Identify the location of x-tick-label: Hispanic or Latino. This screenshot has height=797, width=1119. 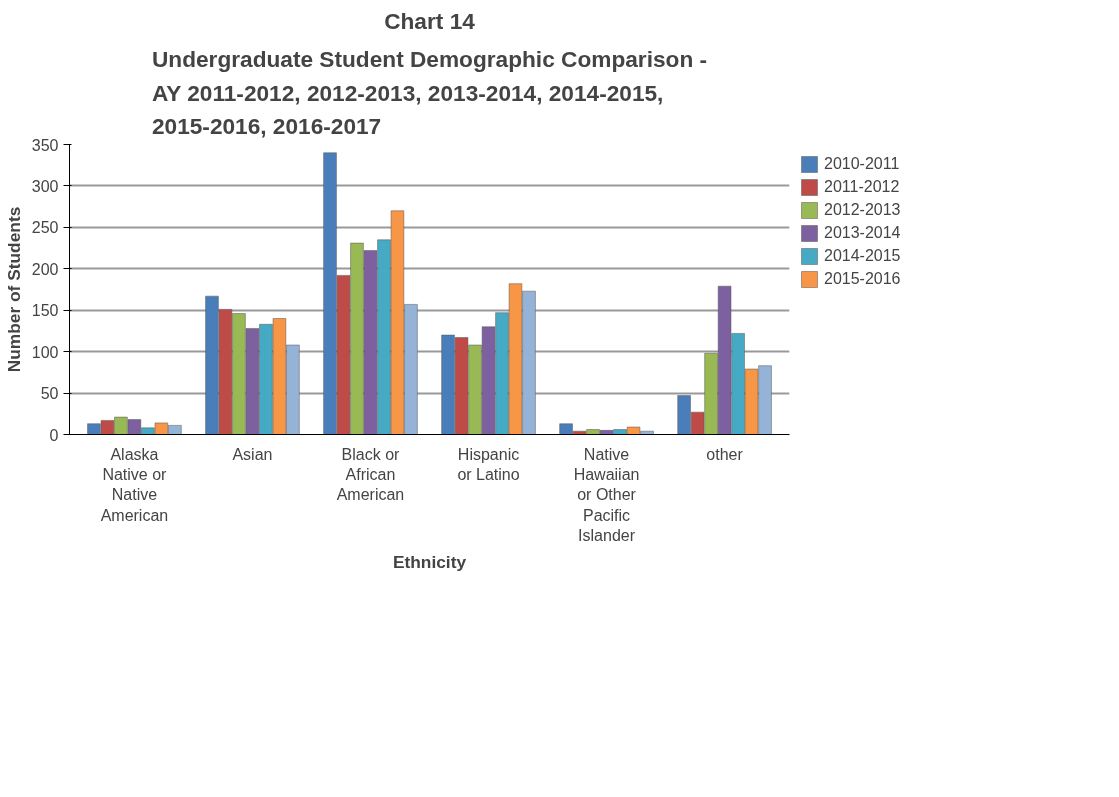
(488, 464).